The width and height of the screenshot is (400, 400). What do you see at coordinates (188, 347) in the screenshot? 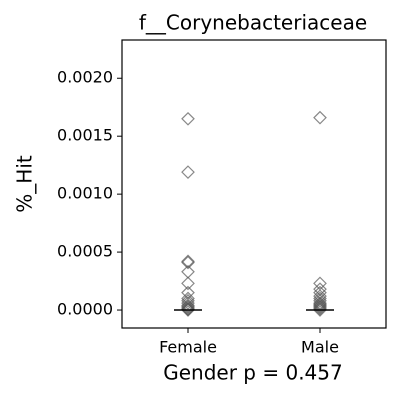
I see `x-tick-label: Female` at bounding box center [188, 347].